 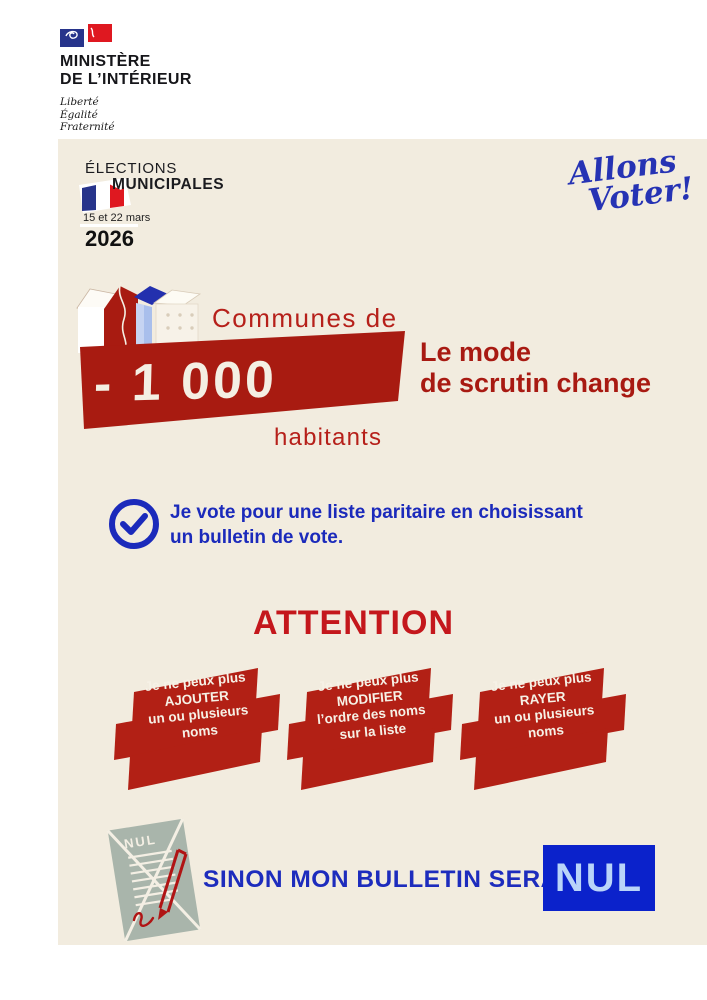 What do you see at coordinates (168, 184) in the screenshot?
I see `badge-title-municipales: MUNICIPALES` at bounding box center [168, 184].